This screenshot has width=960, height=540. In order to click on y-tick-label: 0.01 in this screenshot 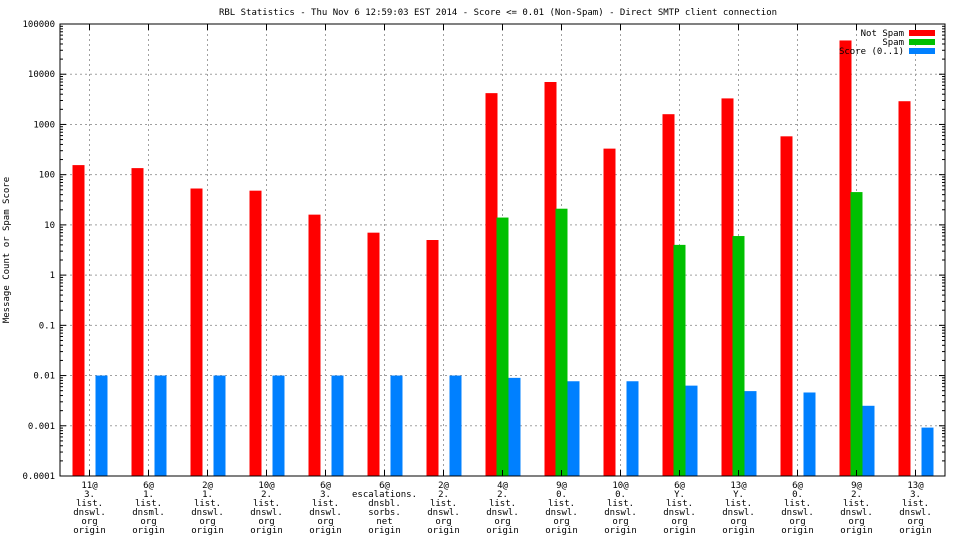, I will do `click(44, 377)`.